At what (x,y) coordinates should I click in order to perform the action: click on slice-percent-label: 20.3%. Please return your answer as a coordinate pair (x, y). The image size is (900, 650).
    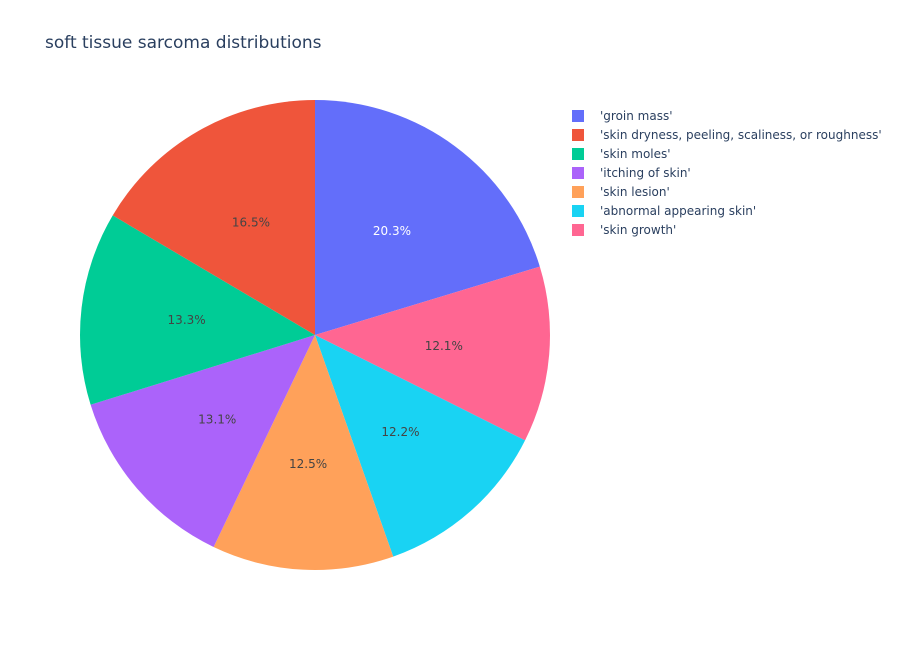
    Looking at the image, I should click on (392, 231).